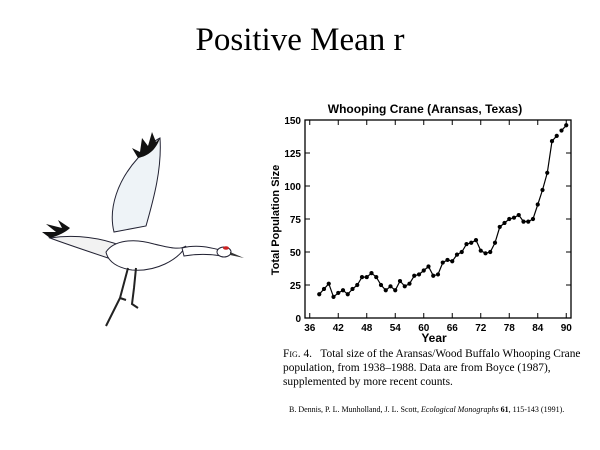 Image resolution: width=600 pixels, height=450 pixels. Describe the element at coordinates (298, 319) in the screenshot. I see `y-tick-label: 0` at that location.